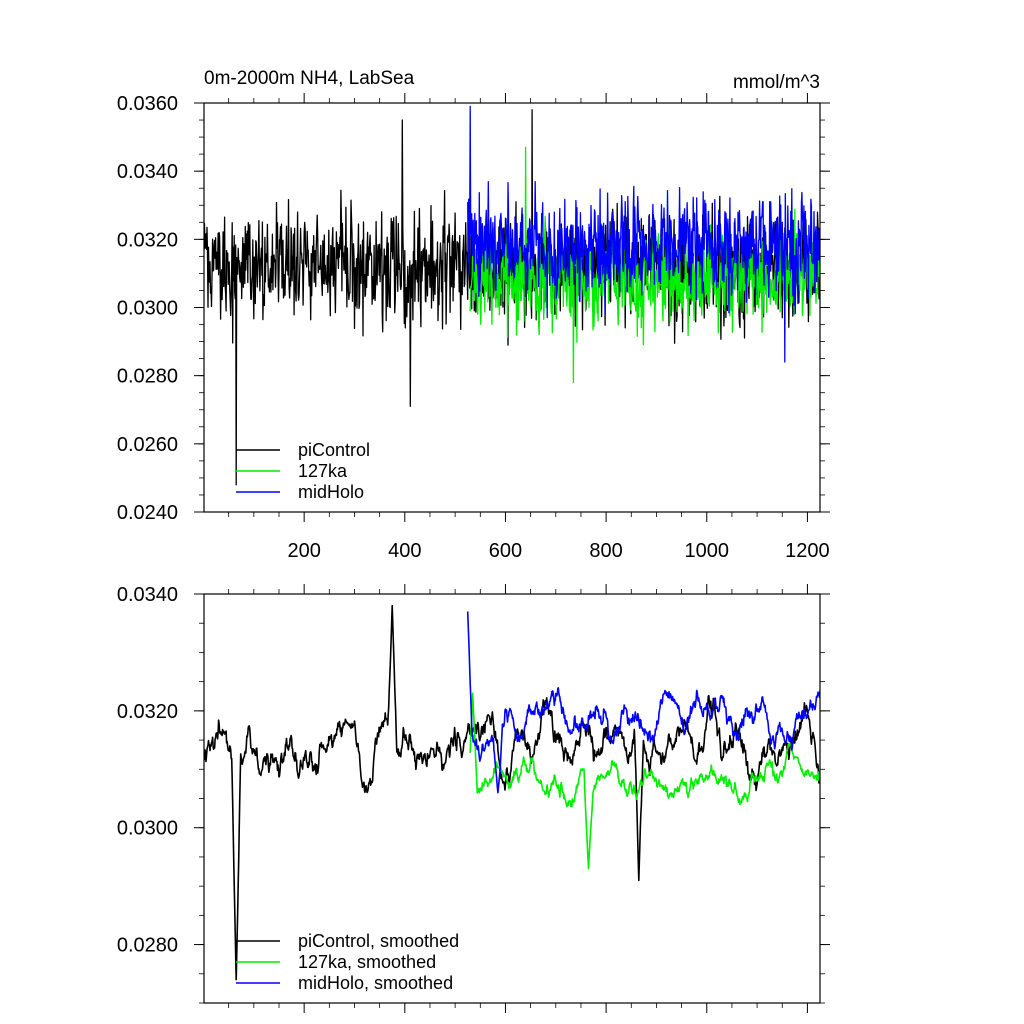 The image size is (1024, 1024). Describe the element at coordinates (303, 551) in the screenshot. I see `x-tick-label: 200` at that location.